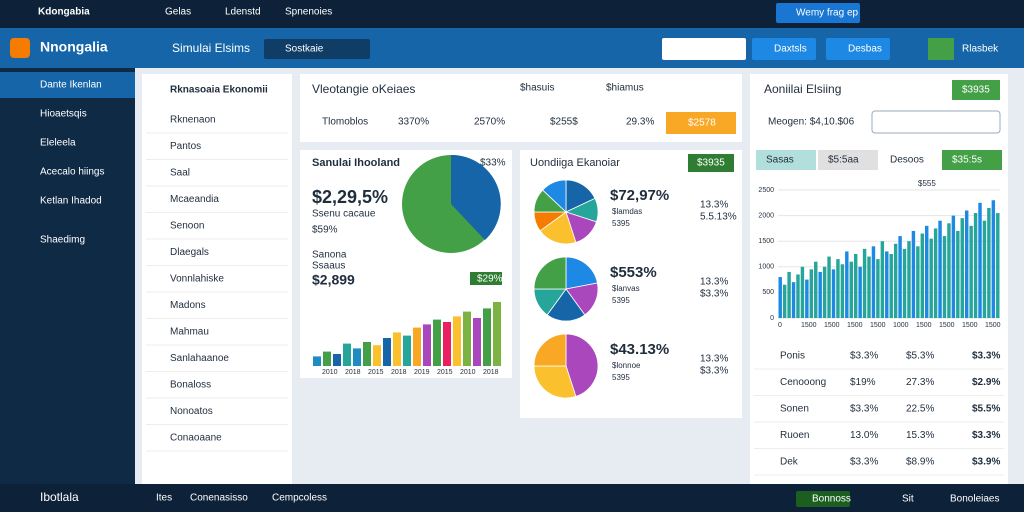 The height and width of the screenshot is (517, 1024). I want to click on nav-item: Pantos, so click(185, 146).